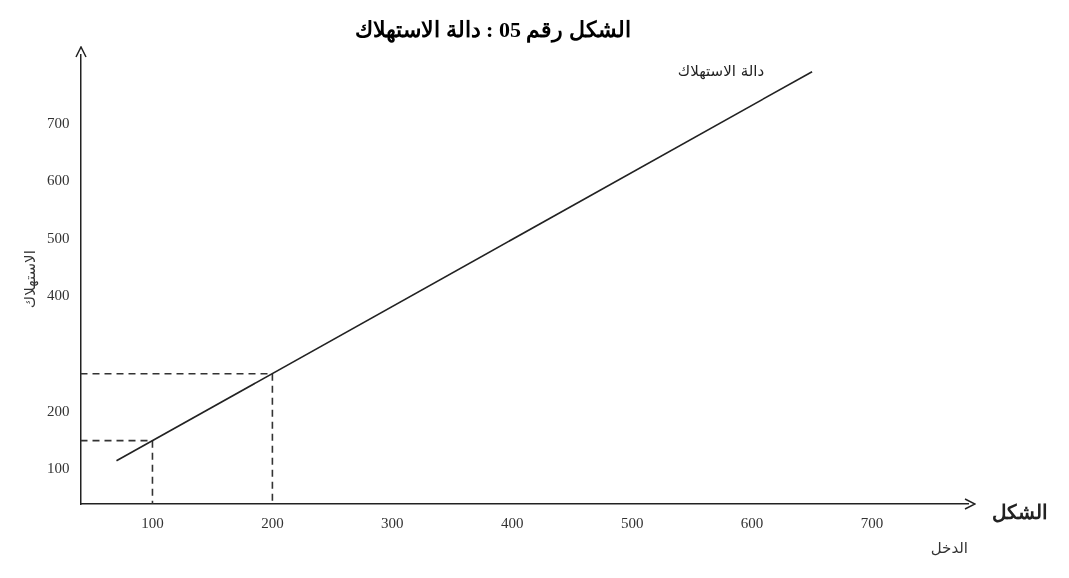 The image size is (1069, 578). I want to click on chart-title: الشكل رقم 05 : دالة الاستهلاك, so click(493, 29).